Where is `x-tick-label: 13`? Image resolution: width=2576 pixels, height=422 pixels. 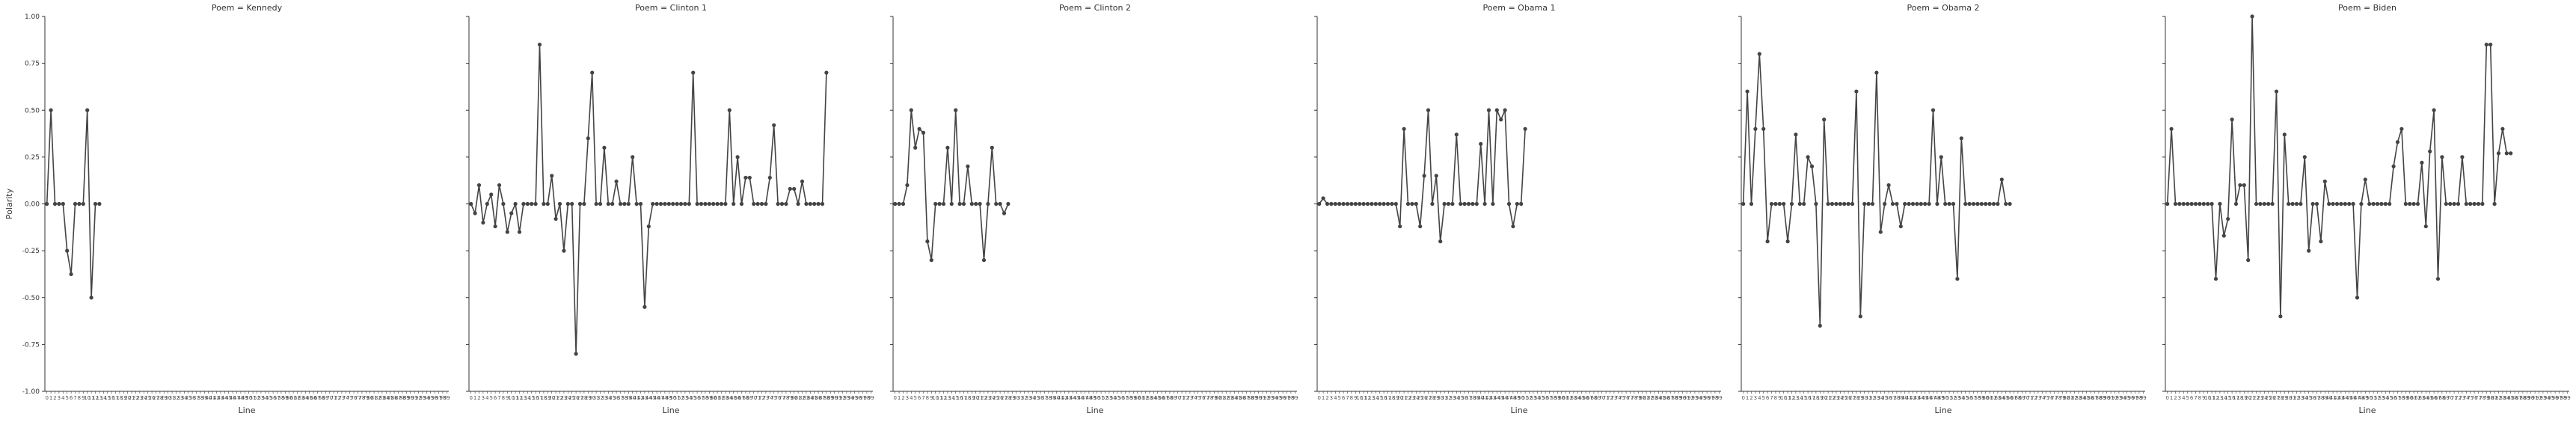
x-tick-label: 13 is located at coordinates (1795, 398).